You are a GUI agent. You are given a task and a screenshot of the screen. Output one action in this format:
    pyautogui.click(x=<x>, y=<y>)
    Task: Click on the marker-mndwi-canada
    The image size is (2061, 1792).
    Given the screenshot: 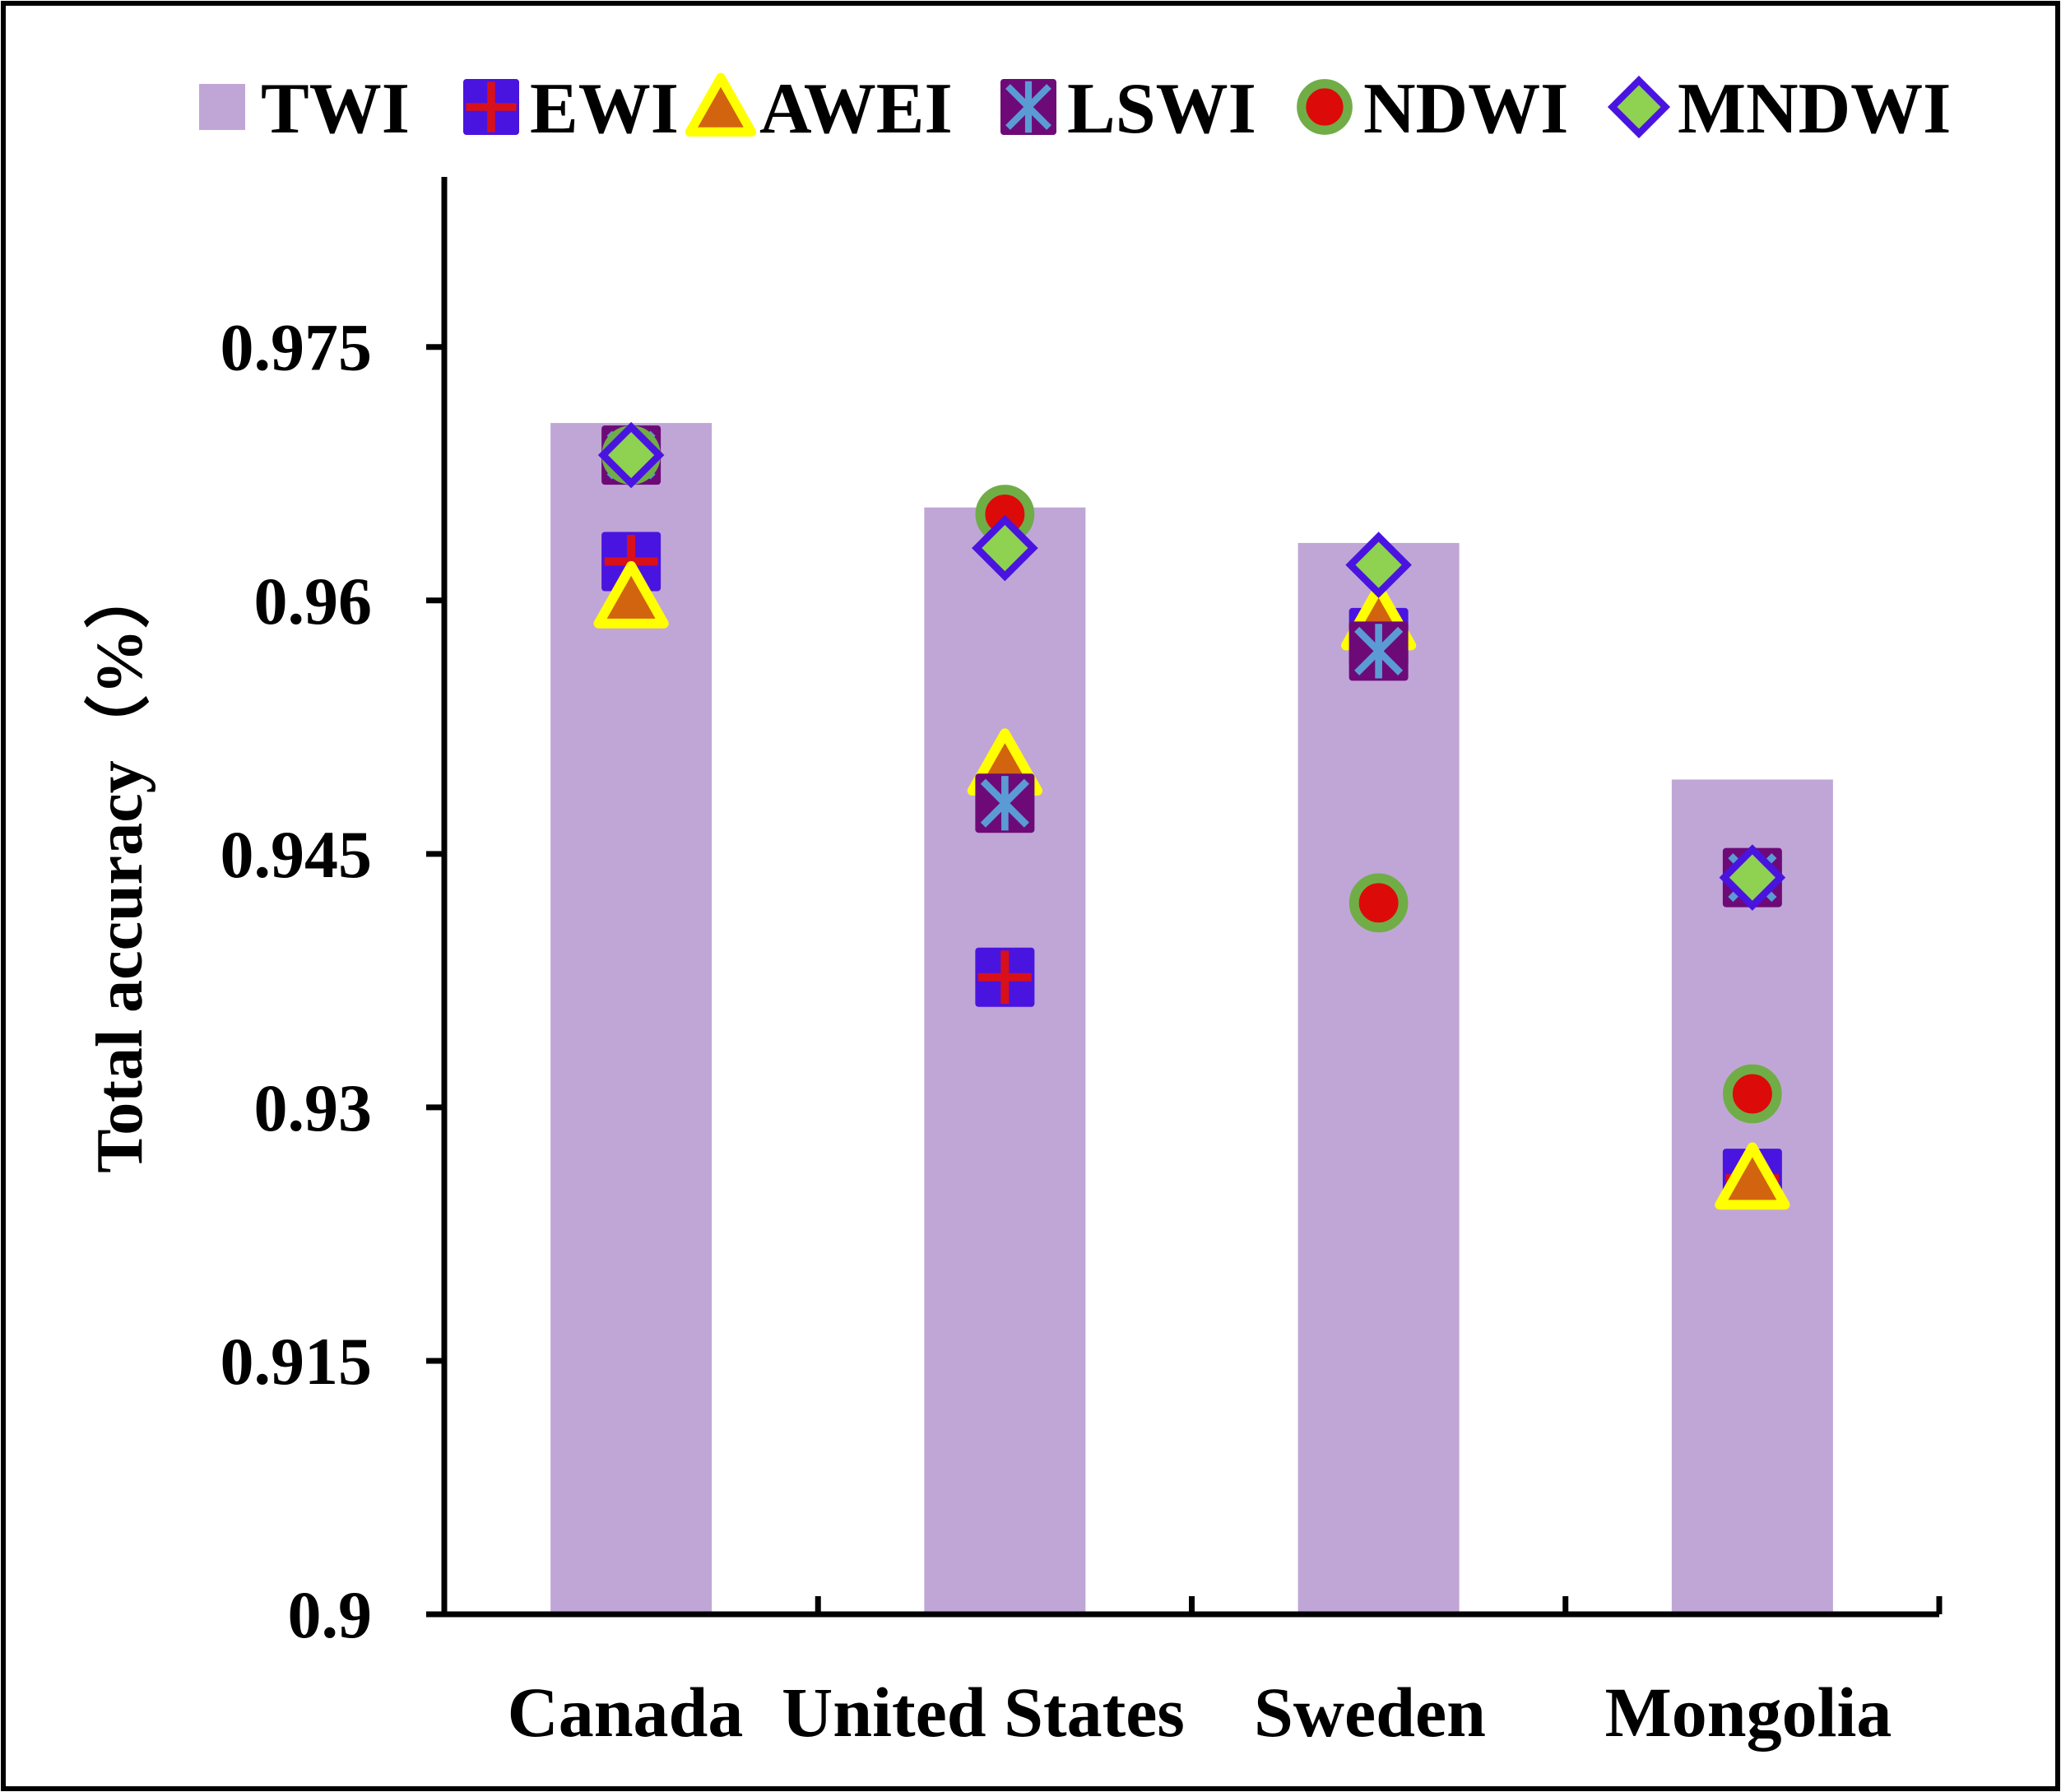 What is the action you would take?
    pyautogui.click(x=631, y=455)
    